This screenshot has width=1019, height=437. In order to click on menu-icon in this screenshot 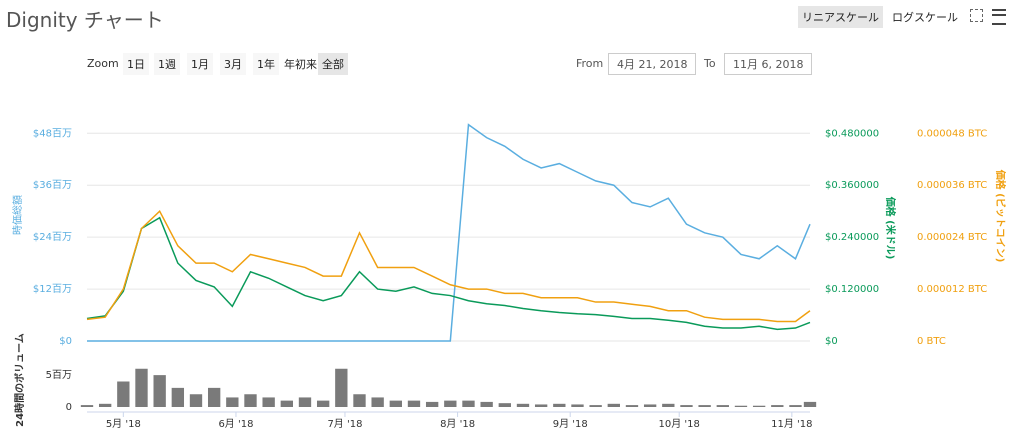, I will do `click(999, 17)`.